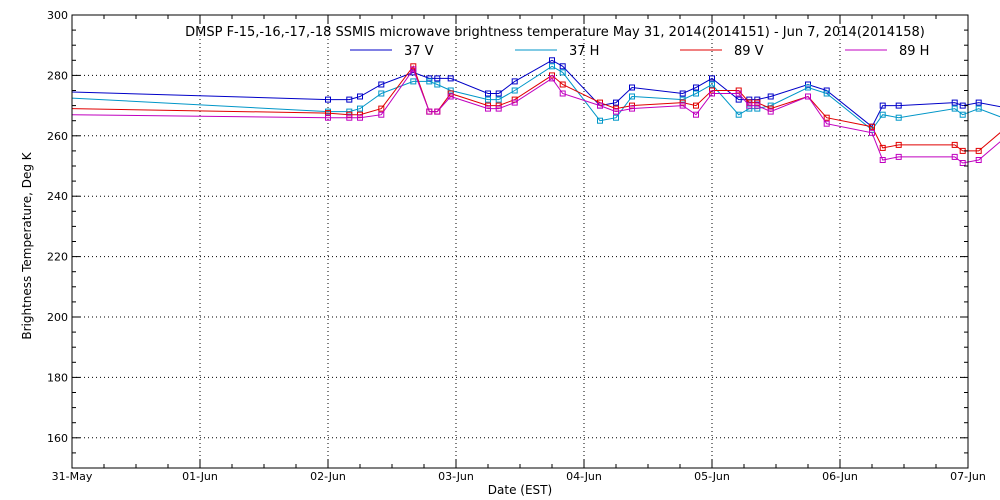  I want to click on legend-label: 89 H, so click(914, 51).